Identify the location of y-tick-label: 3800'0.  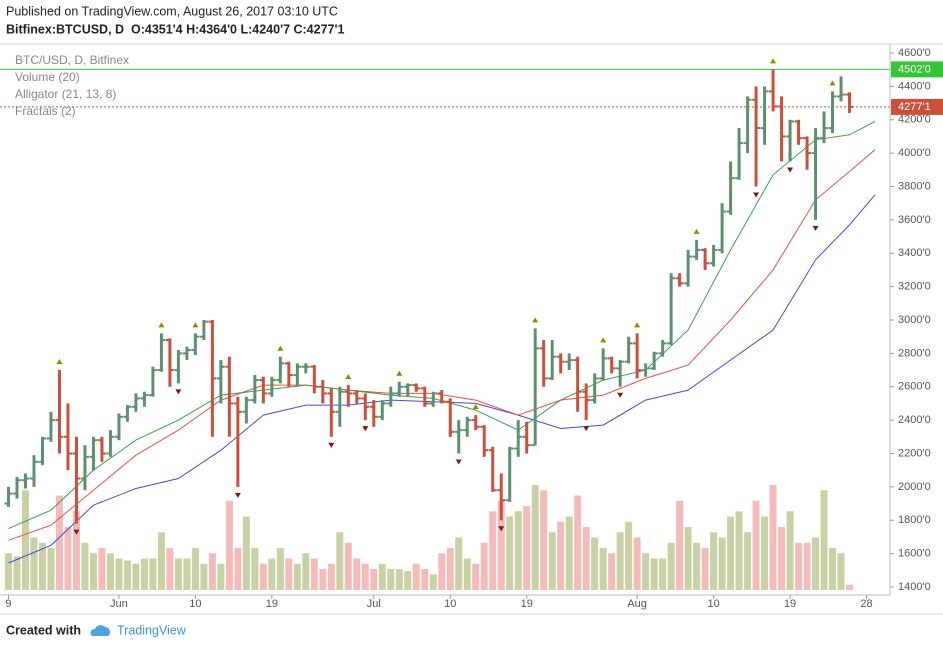
(914, 186).